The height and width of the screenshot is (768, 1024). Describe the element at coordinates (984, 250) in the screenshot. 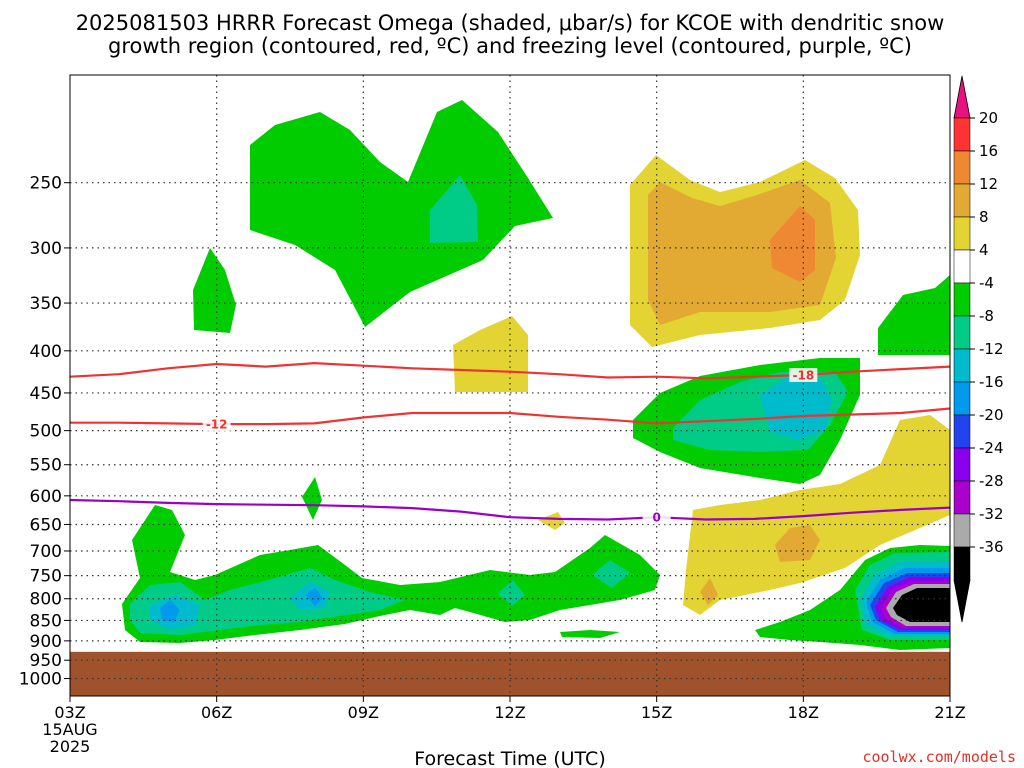

I see `colorbar-label: 4` at that location.